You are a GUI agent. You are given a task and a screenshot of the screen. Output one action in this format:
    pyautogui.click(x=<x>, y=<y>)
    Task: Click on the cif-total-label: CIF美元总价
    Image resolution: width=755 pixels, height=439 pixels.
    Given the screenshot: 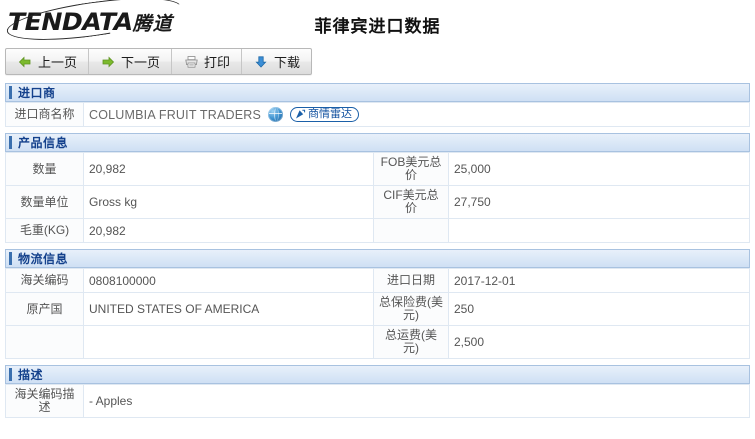 What is the action you would take?
    pyautogui.click(x=411, y=202)
    